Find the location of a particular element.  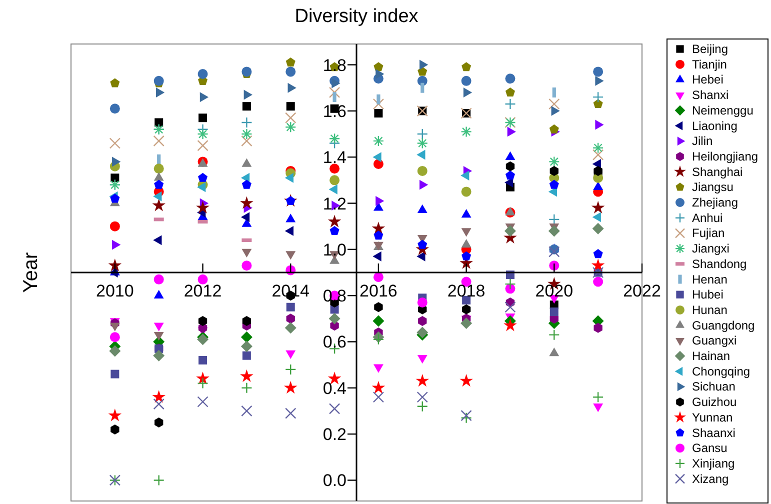

legend-label: Shanxi is located at coordinates (710, 95).